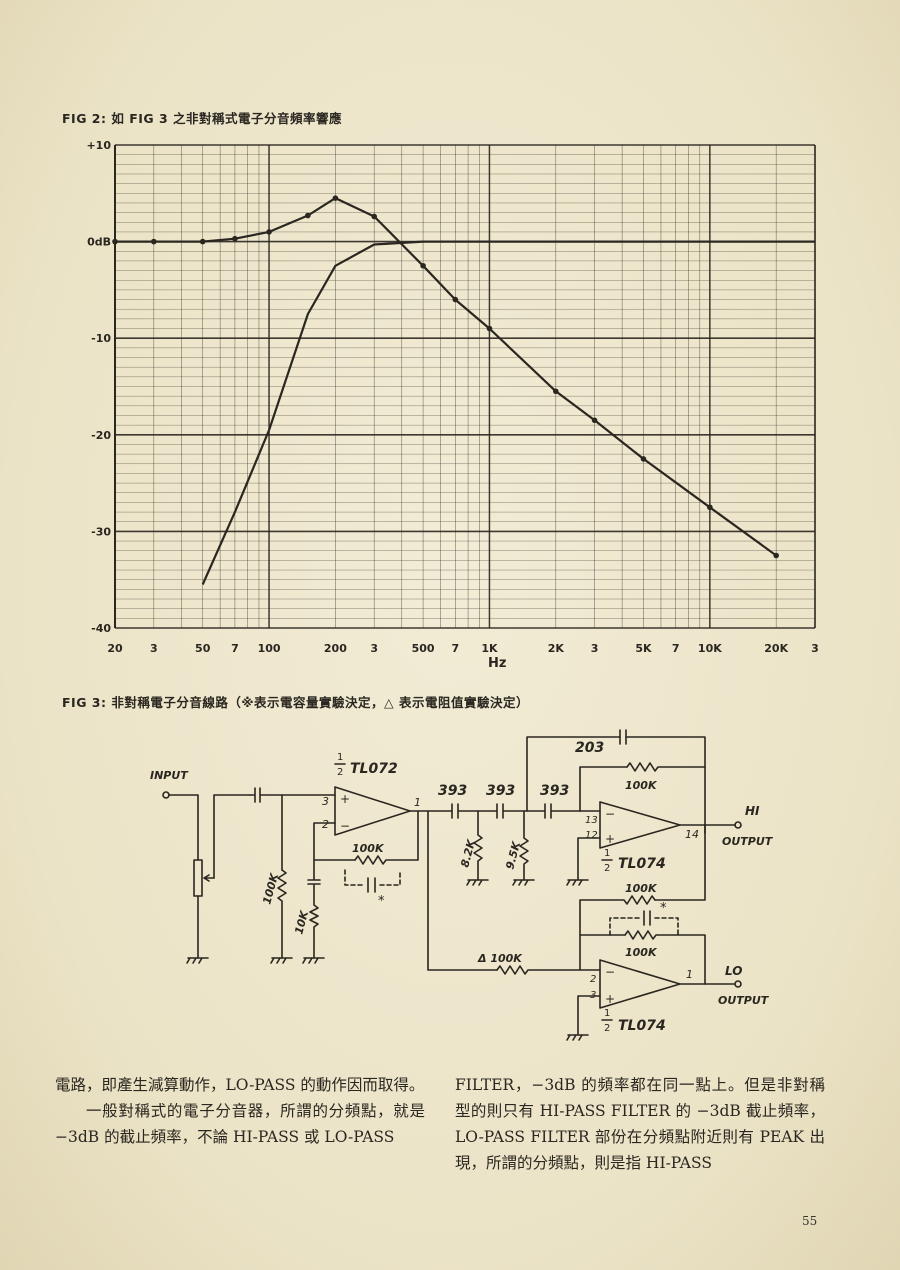 This screenshot has height=1270, width=900. I want to click on x-tick-label: 20, so click(115, 648).